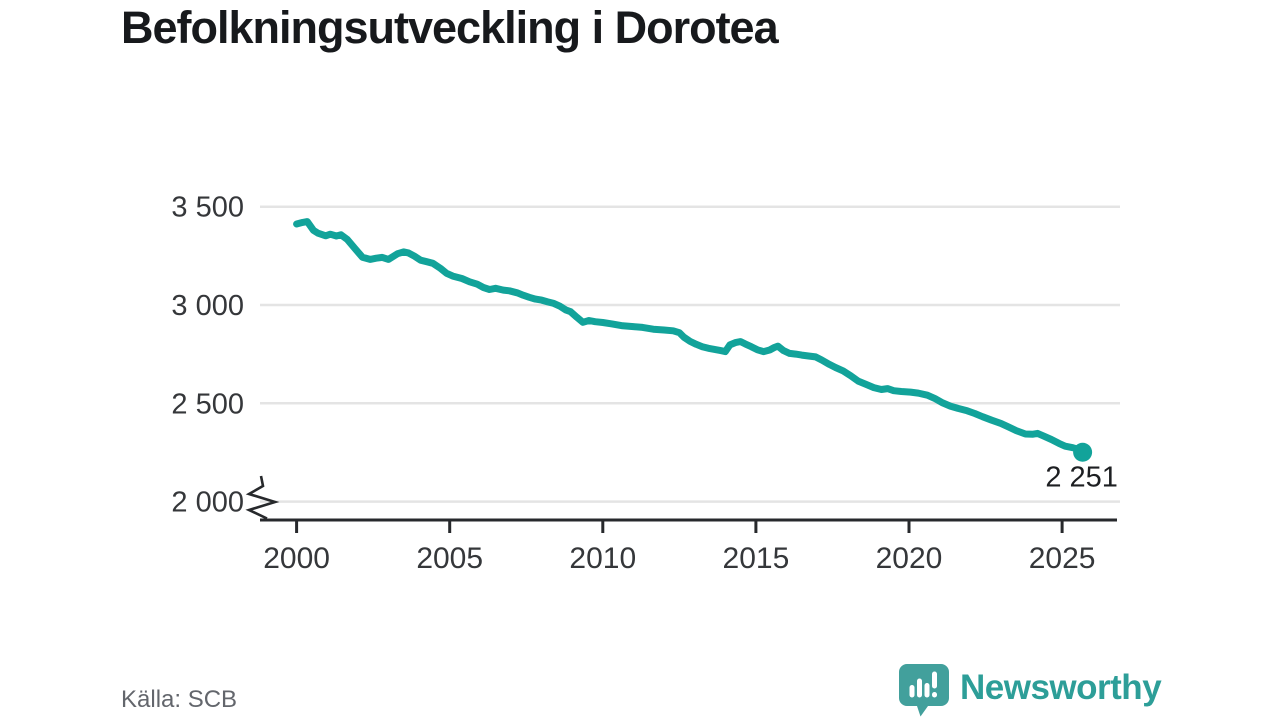 Image resolution: width=1280 pixels, height=720 pixels. What do you see at coordinates (296, 558) in the screenshot?
I see `x-tick-label: 2000` at bounding box center [296, 558].